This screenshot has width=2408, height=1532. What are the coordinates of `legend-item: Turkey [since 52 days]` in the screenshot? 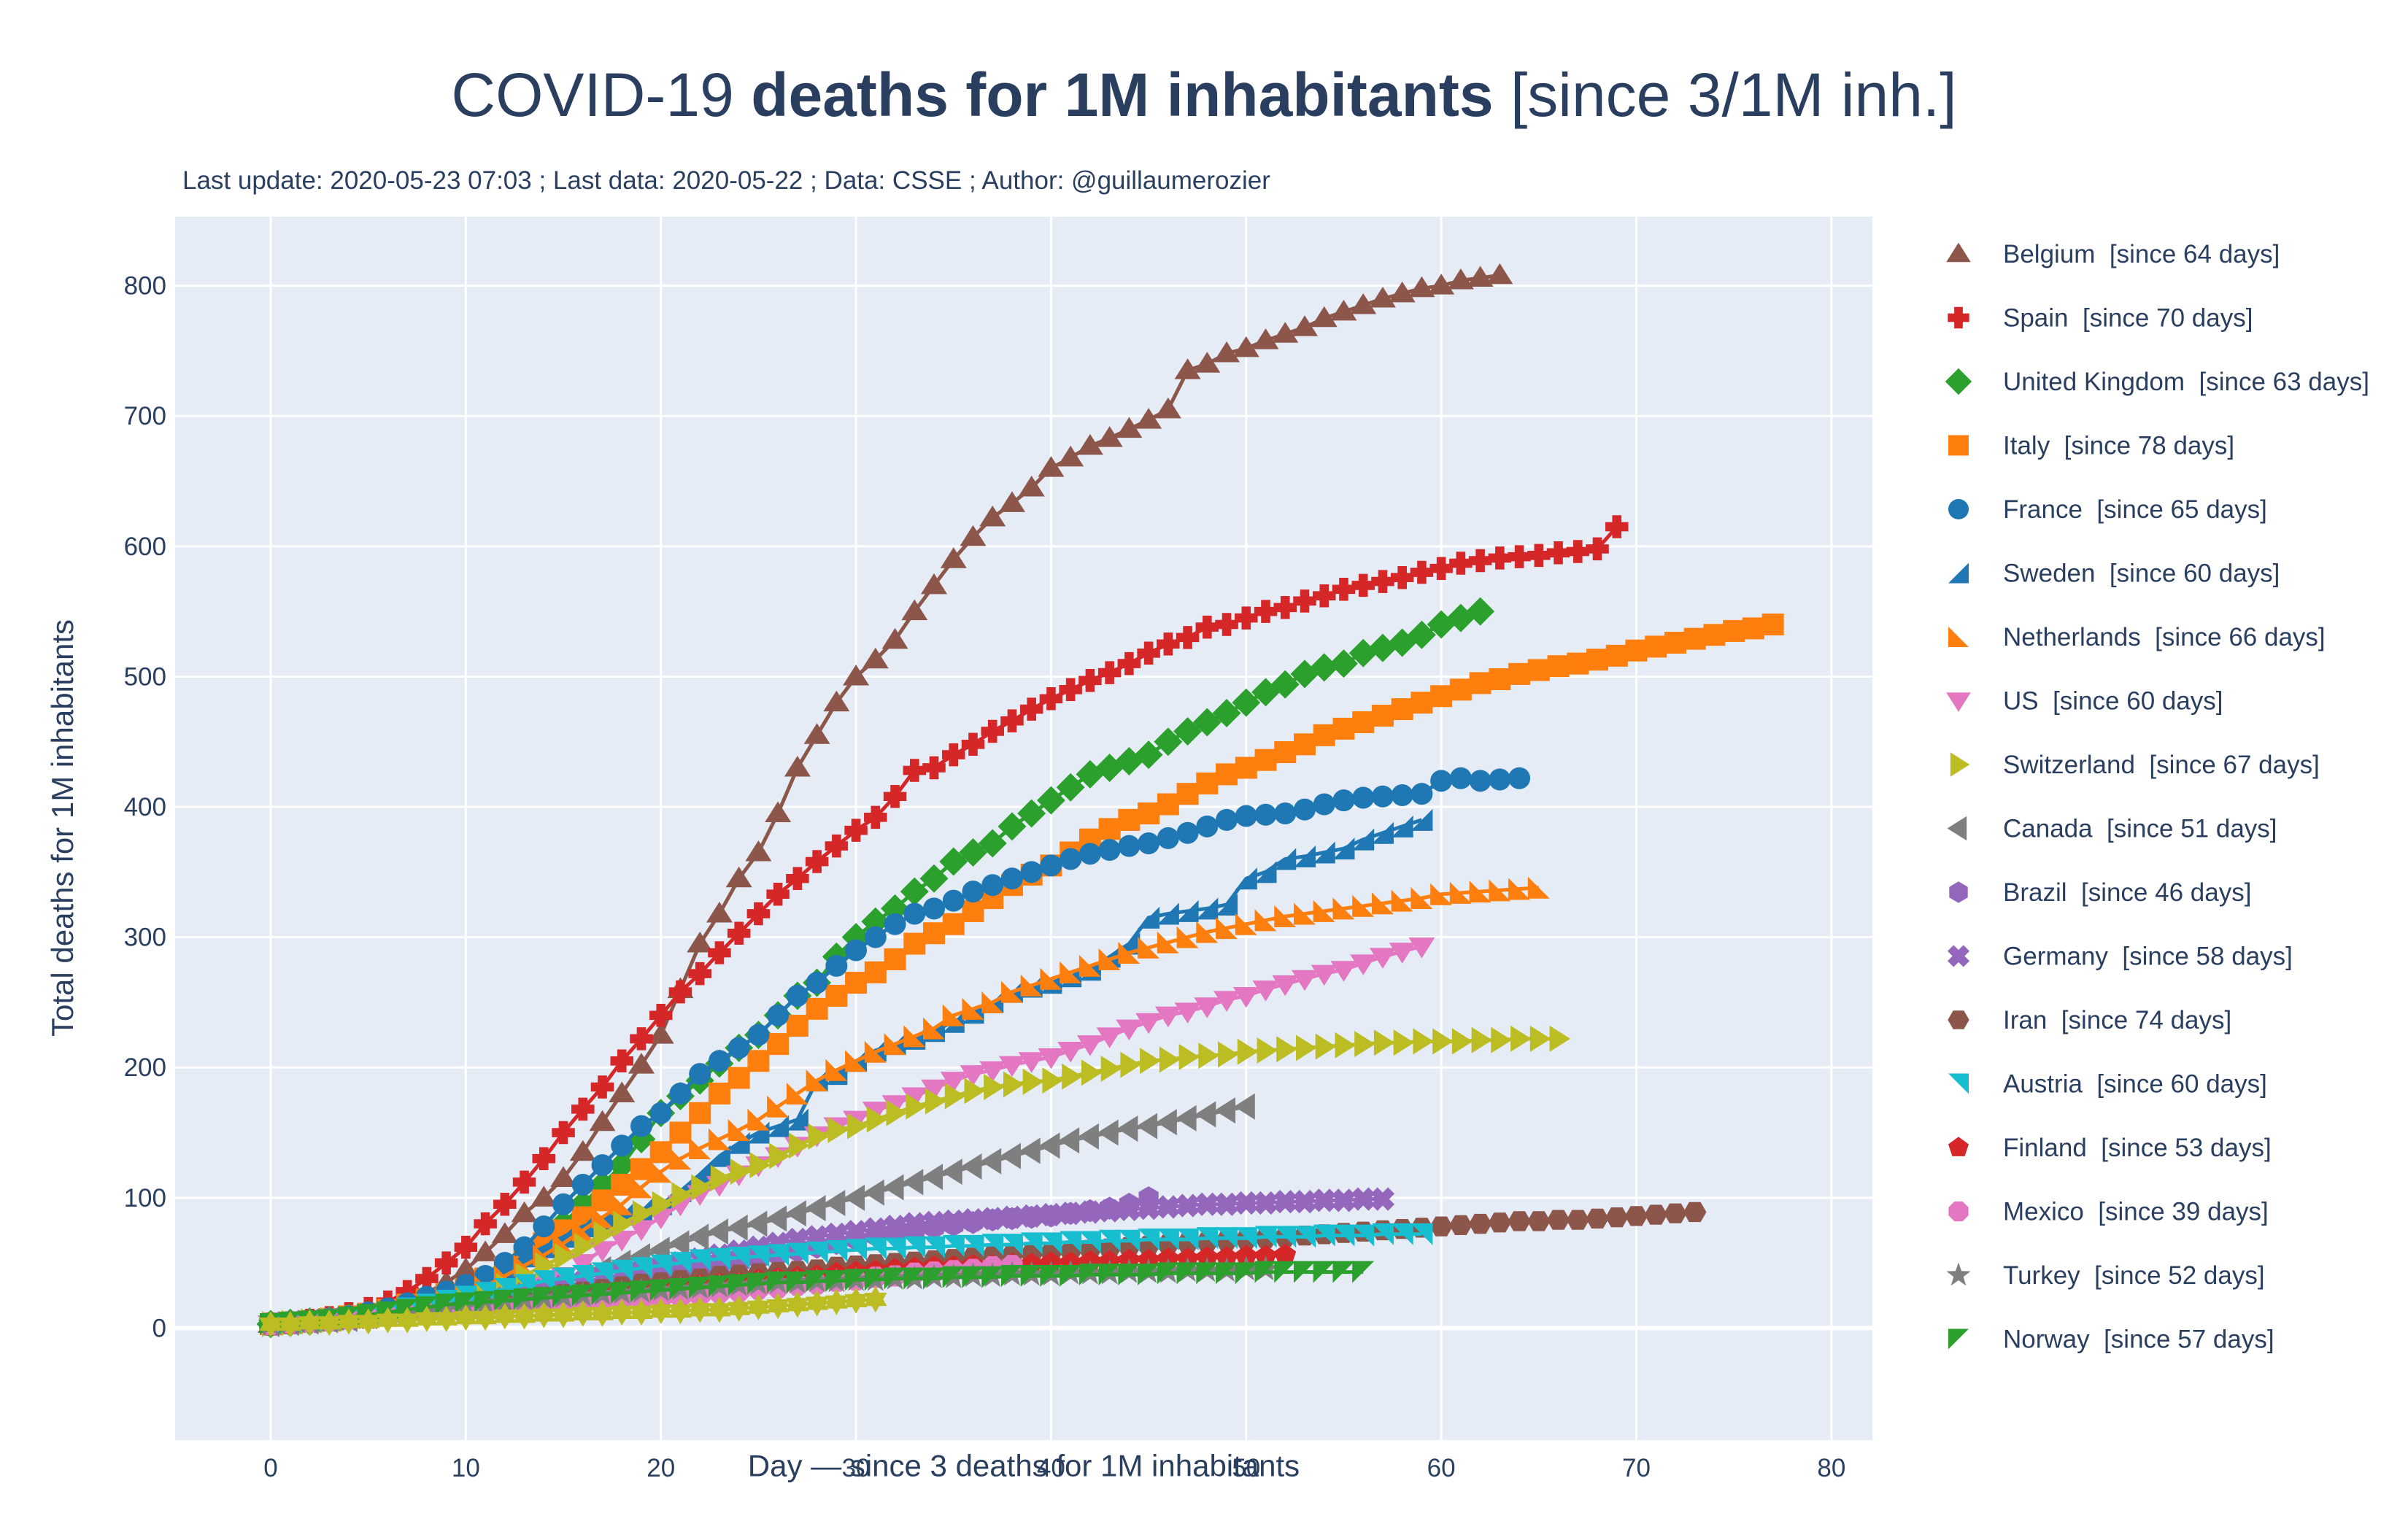 It's located at (2105, 1276).